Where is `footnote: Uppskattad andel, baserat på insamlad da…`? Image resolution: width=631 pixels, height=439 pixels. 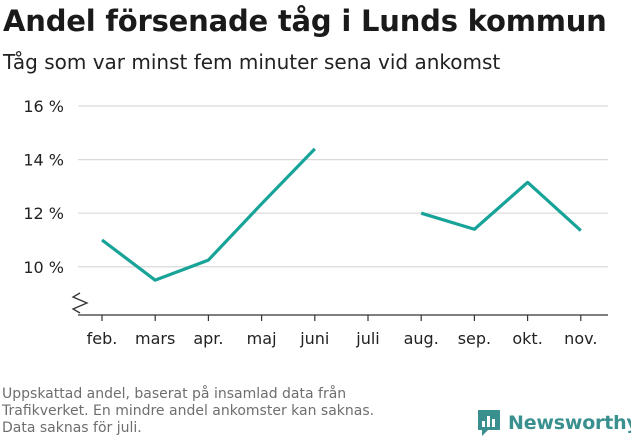
footnote: Uppskattad andel, baserat på insamlad da… is located at coordinates (232, 411).